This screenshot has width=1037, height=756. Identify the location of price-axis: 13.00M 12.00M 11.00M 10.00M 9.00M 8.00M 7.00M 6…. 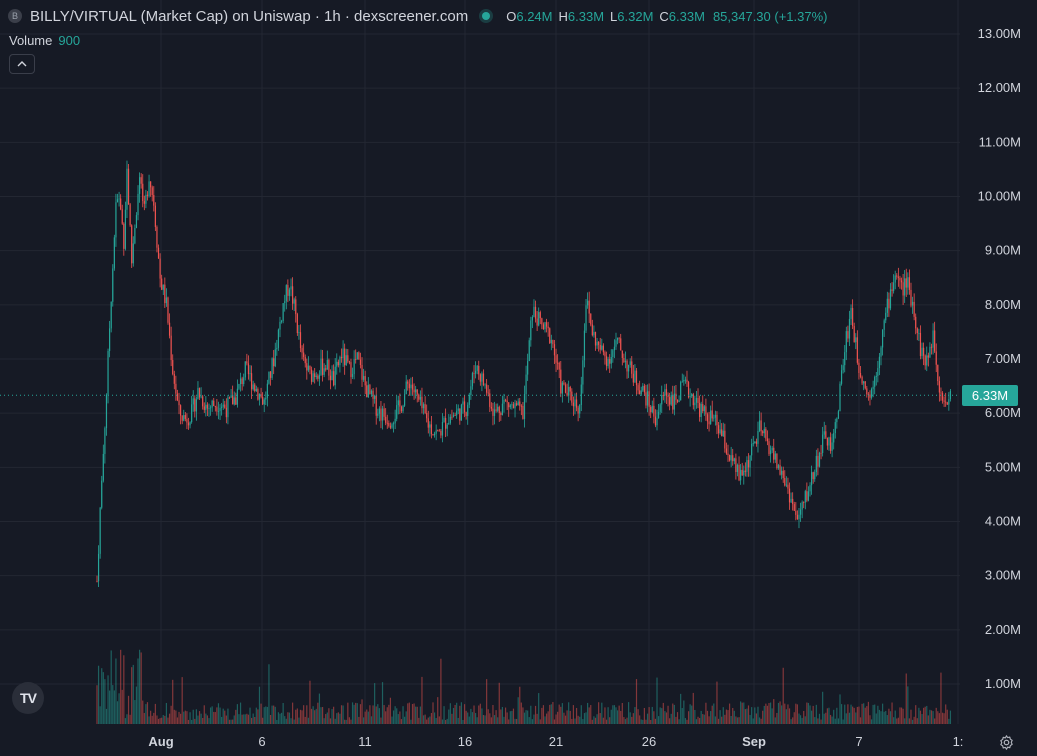
(999, 358).